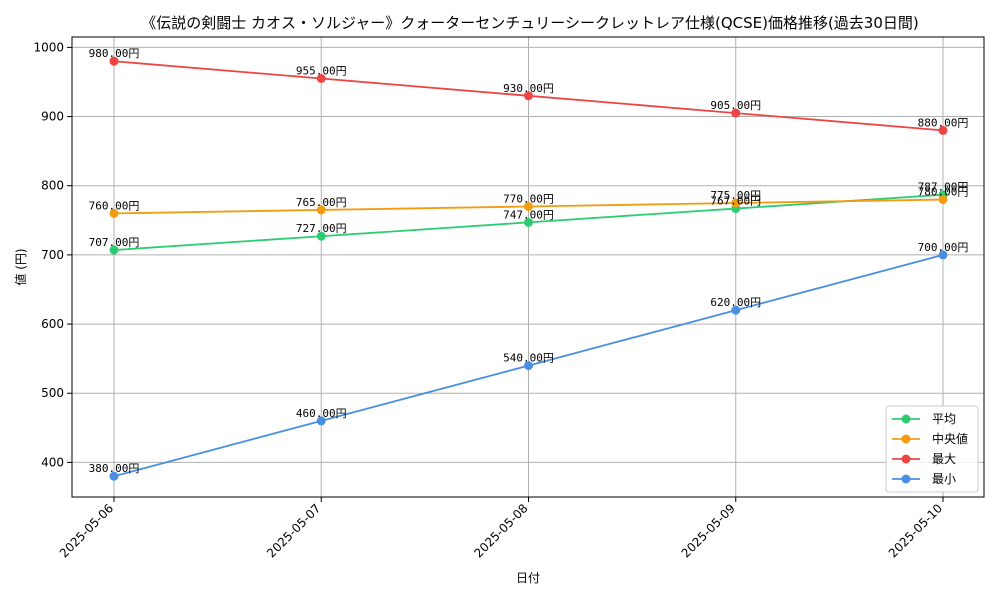 The image size is (1000, 600). What do you see at coordinates (321, 202) in the screenshot?
I see `data-label: 765.00円` at bounding box center [321, 202].